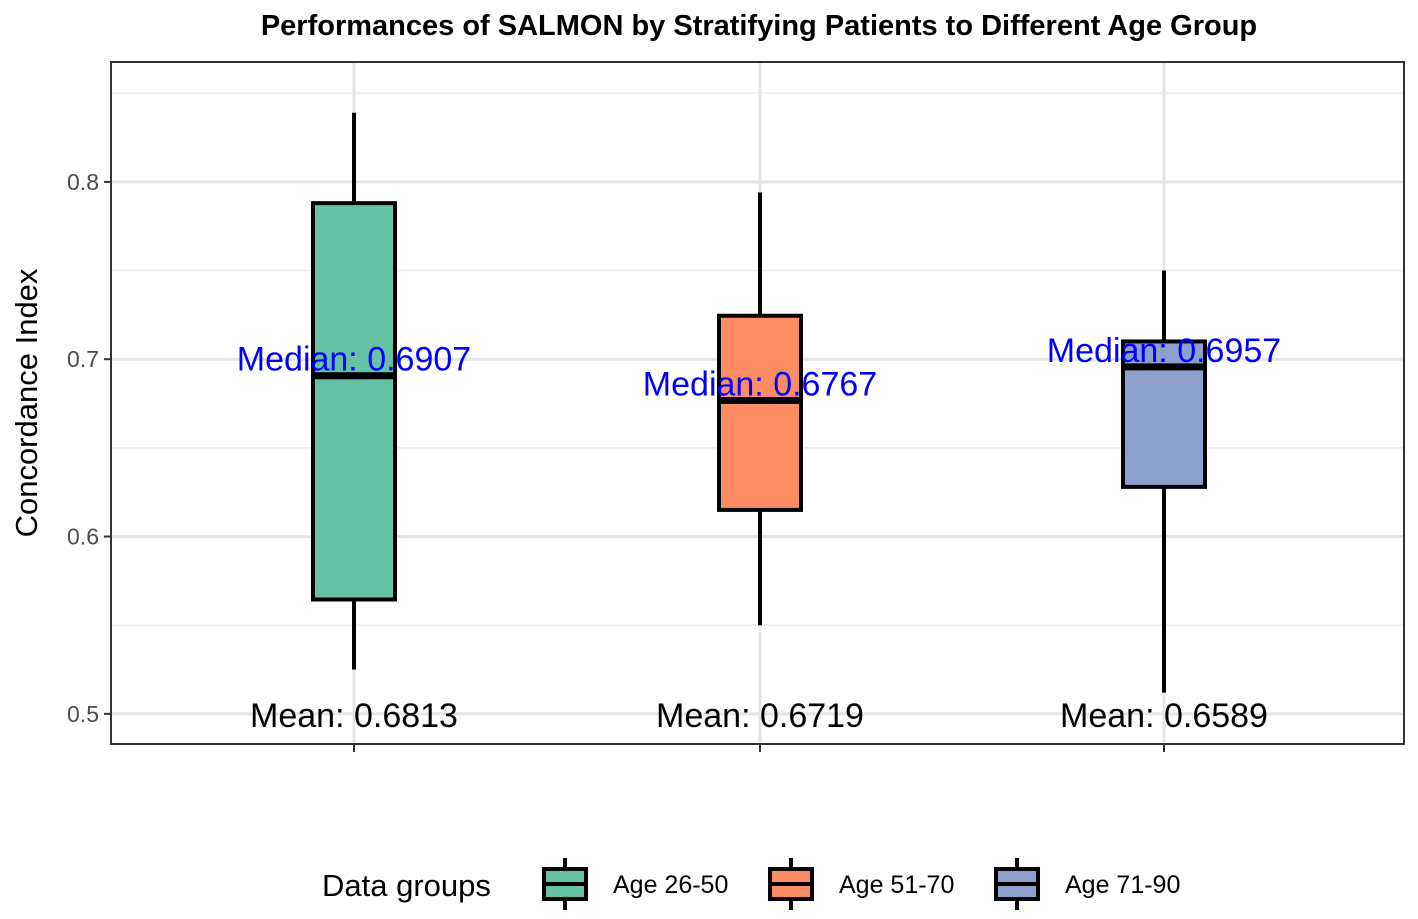  What do you see at coordinates (896, 885) in the screenshot?
I see `legend-label: Age 51-70` at bounding box center [896, 885].